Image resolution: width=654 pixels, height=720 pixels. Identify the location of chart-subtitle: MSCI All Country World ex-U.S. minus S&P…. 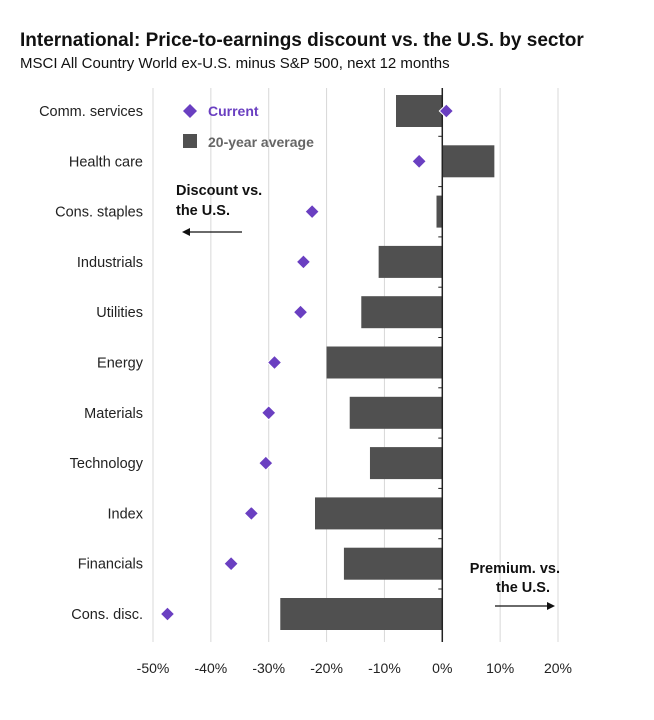
(235, 63).